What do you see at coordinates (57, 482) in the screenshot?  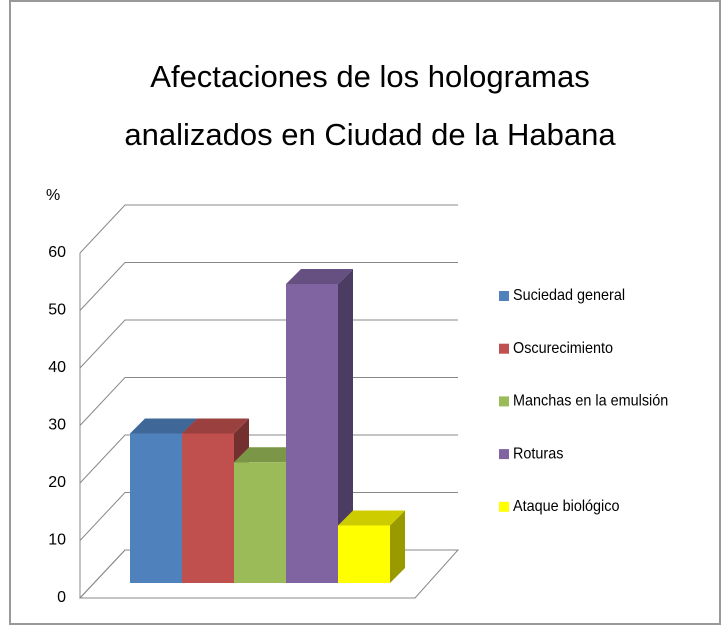 I see `y-tick-label: 20` at bounding box center [57, 482].